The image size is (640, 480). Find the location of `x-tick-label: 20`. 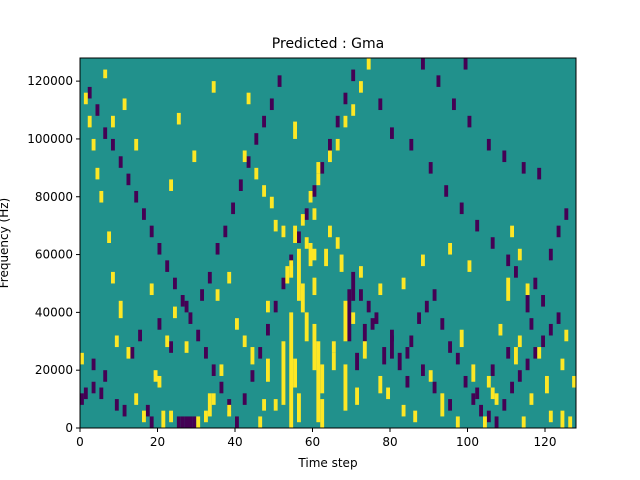

x-tick-label: 20 is located at coordinates (157, 442).